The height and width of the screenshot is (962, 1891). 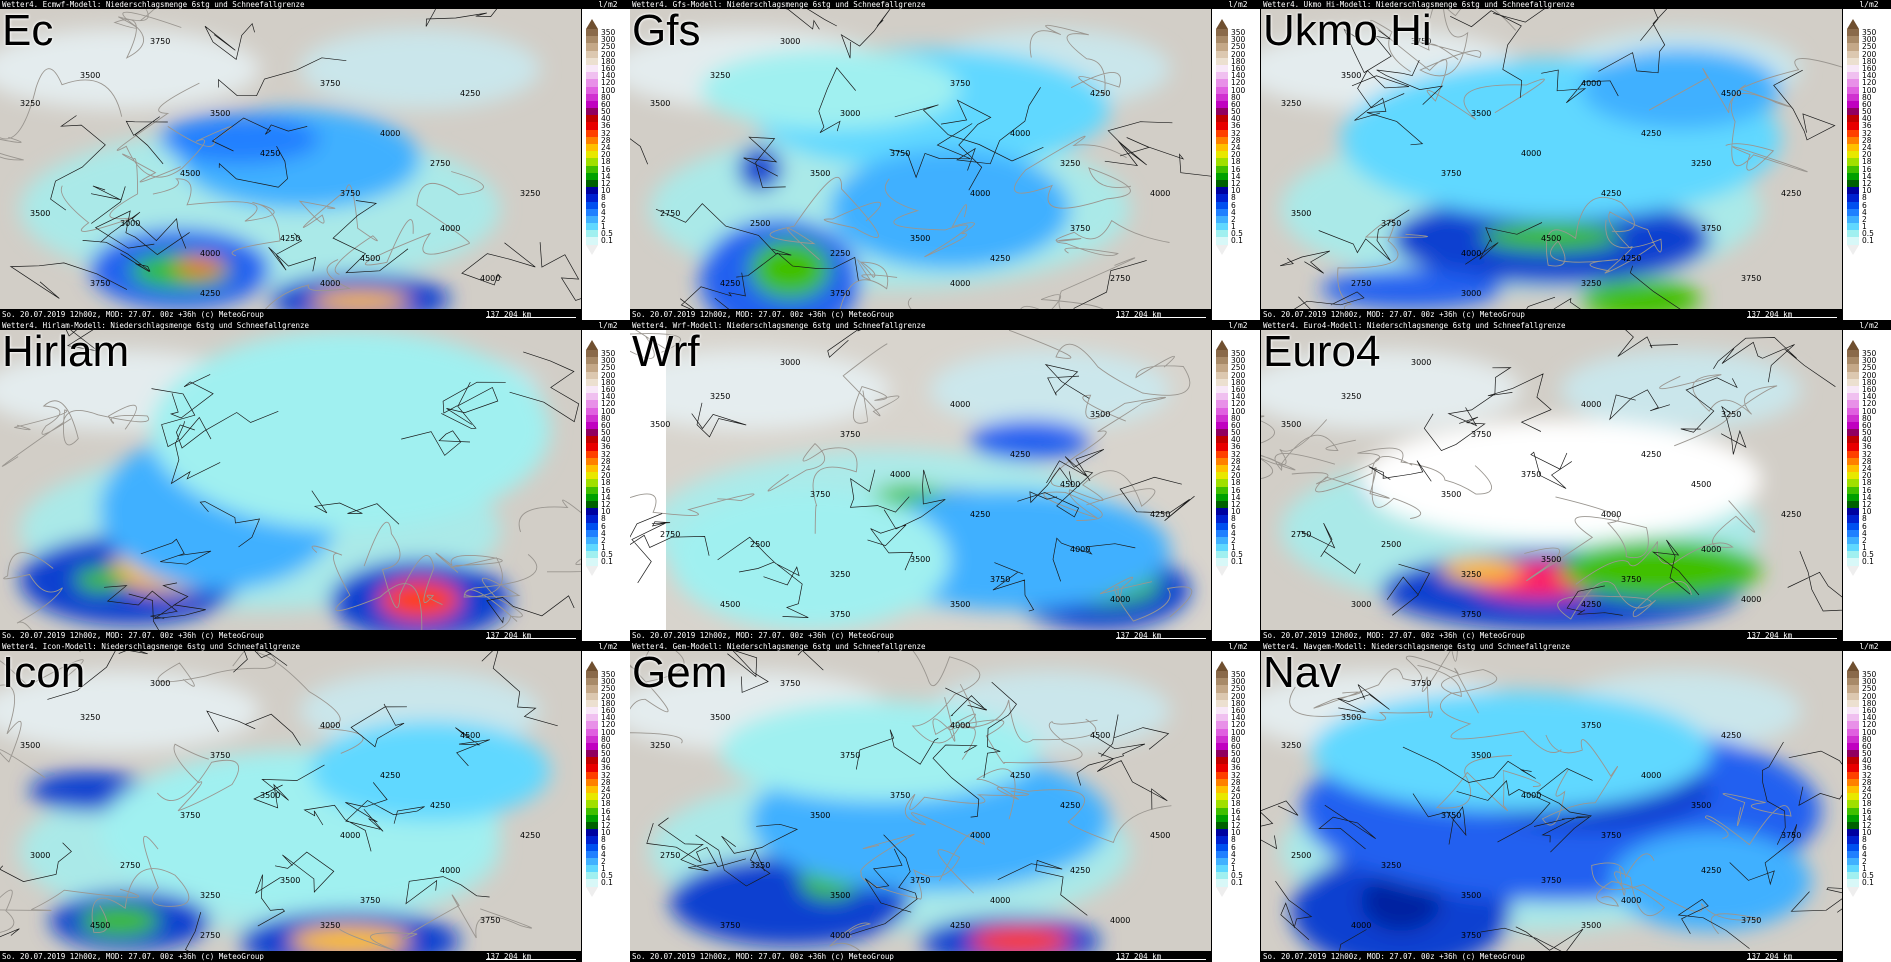 What do you see at coordinates (1139, 956) in the screenshot?
I see `scale-bar-label: 137 204 km` at bounding box center [1139, 956].